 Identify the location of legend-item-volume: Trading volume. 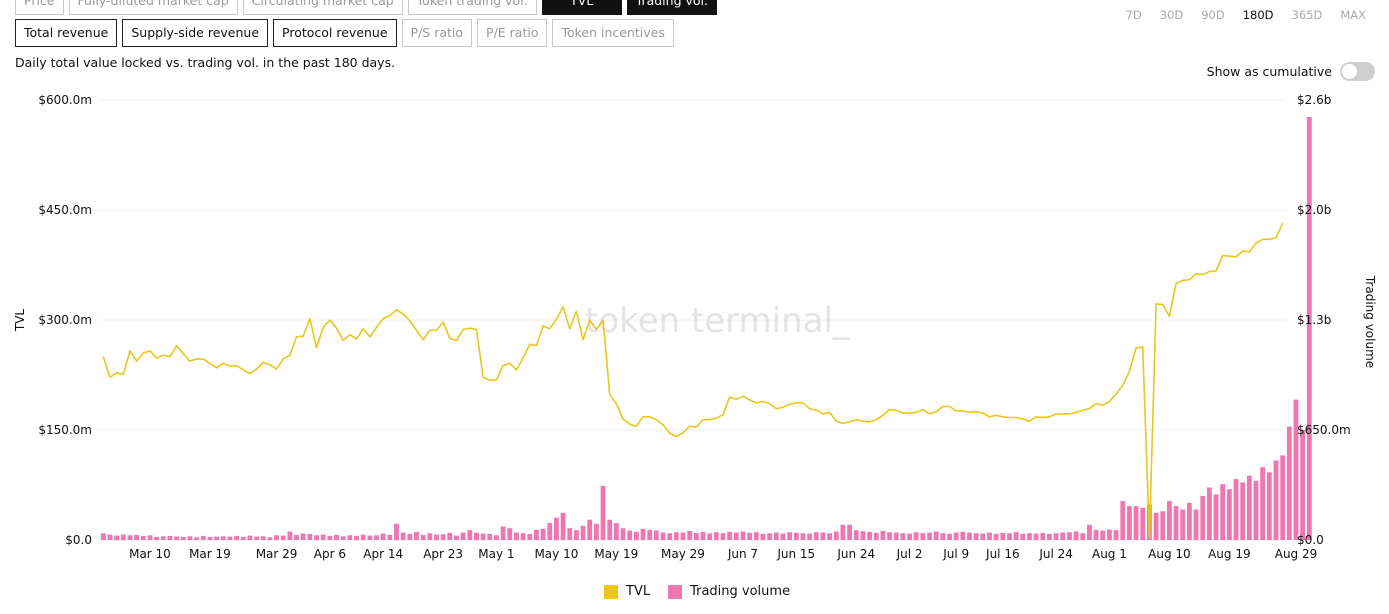
(729, 591).